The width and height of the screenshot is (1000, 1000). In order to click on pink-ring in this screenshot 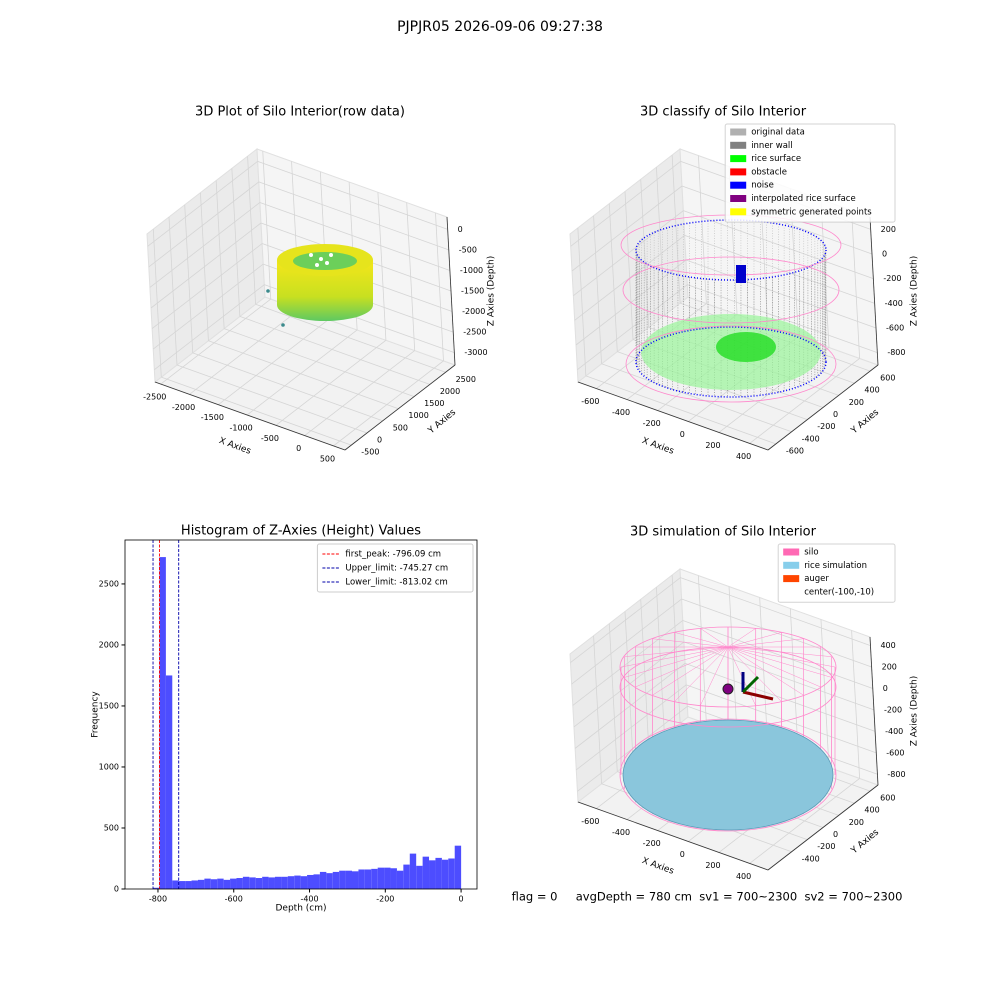, I will do `click(731, 364)`.